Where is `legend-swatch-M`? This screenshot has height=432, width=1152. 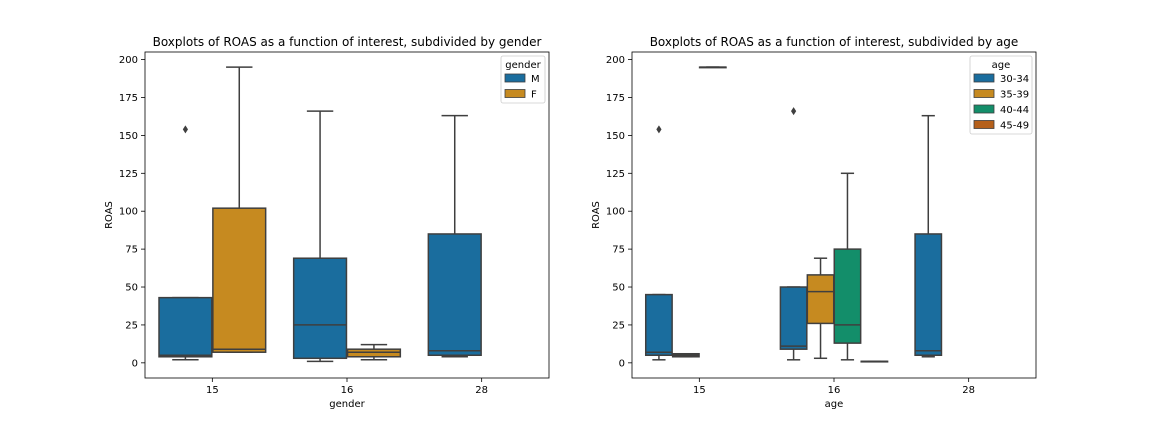
legend-swatch-M is located at coordinates (515, 78).